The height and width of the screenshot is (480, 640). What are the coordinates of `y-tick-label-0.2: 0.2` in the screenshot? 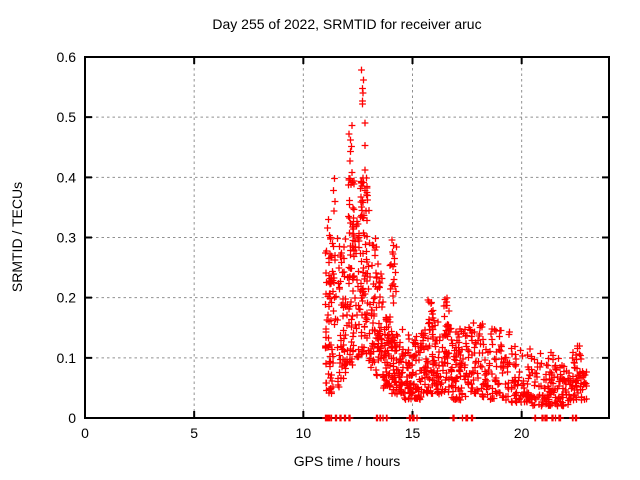 It's located at (67, 298).